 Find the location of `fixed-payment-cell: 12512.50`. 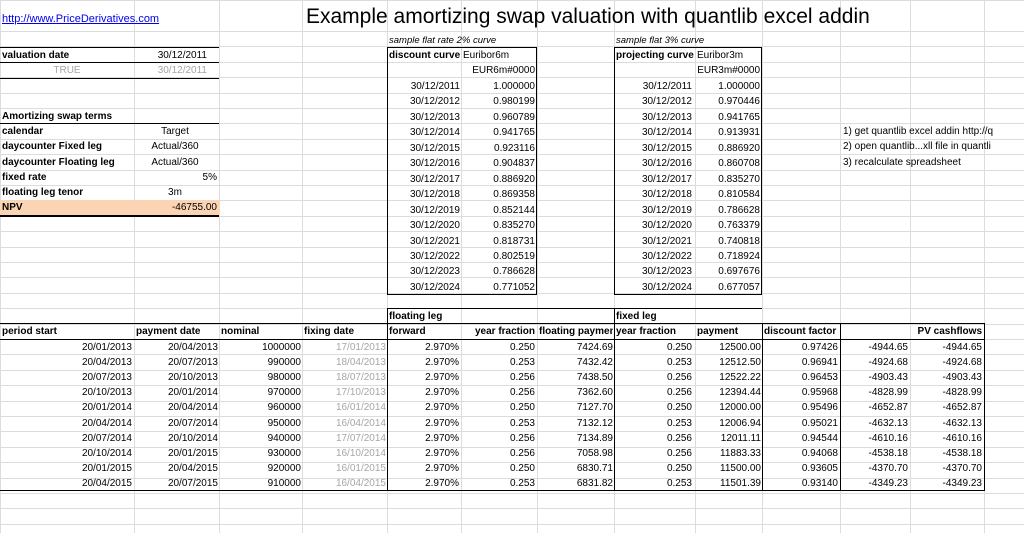

fixed-payment-cell: 12512.50 is located at coordinates (740, 363).